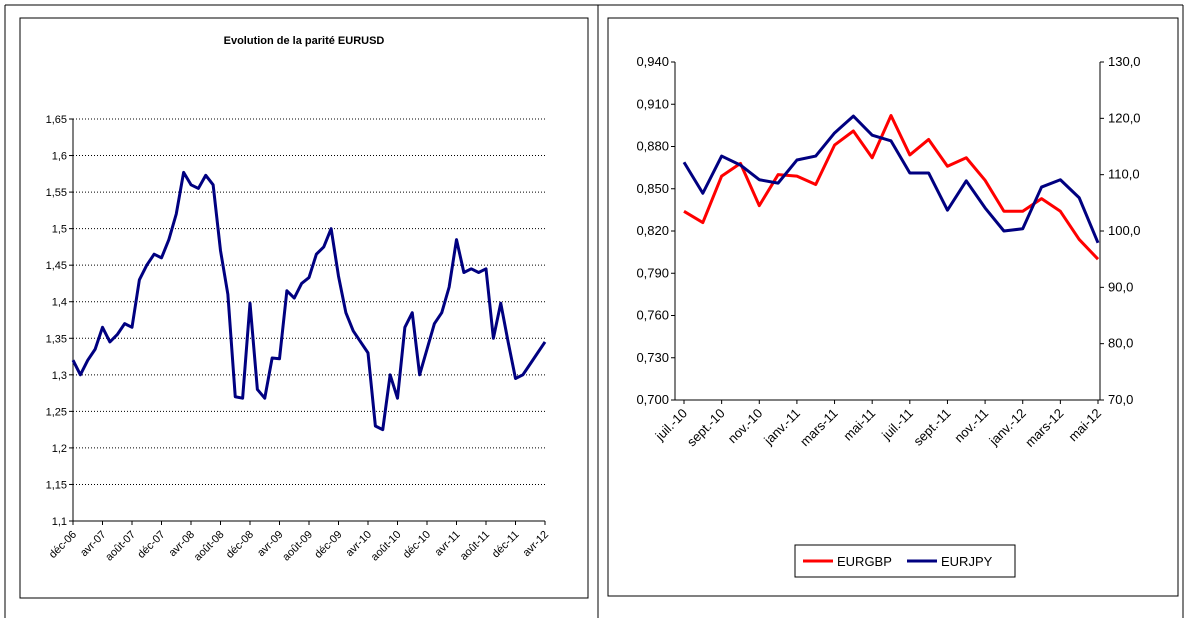 The image size is (1188, 618). Describe the element at coordinates (1124, 61) in the screenshot. I see `y2-tick-label: 130,0` at that location.